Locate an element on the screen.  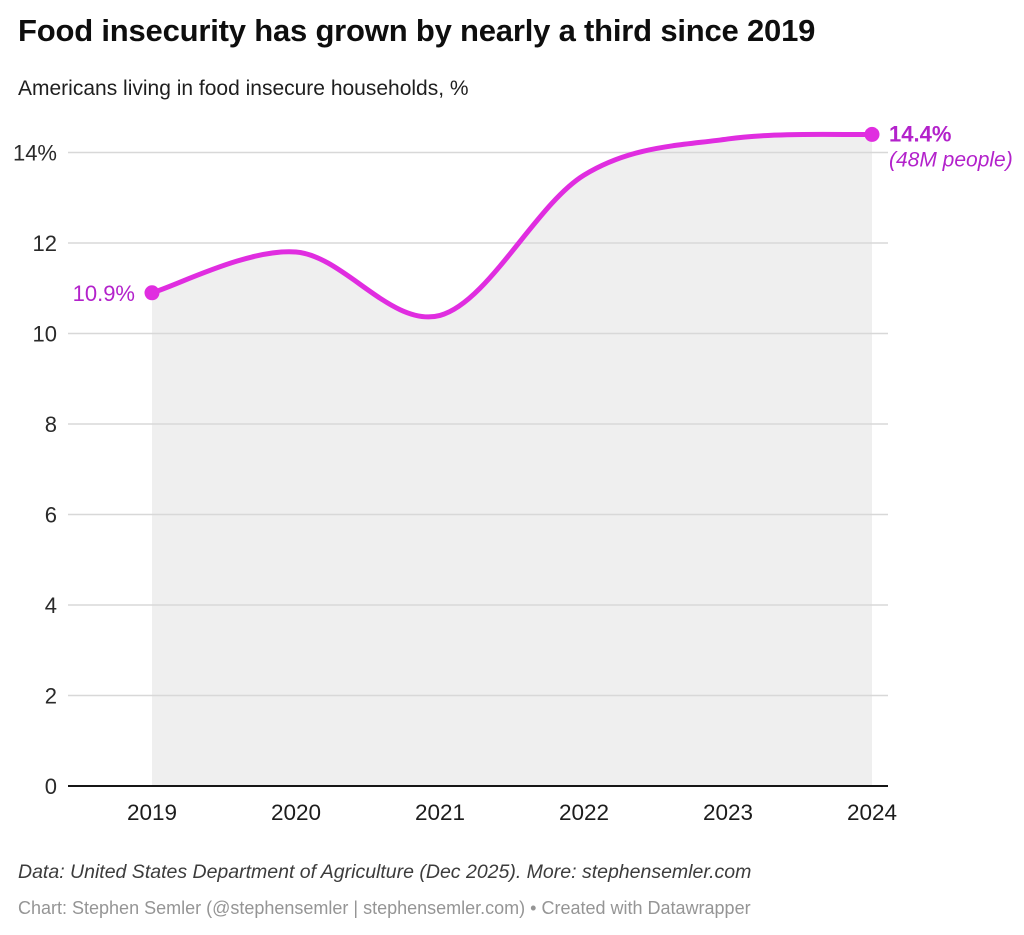
x-tick-label: 2023 is located at coordinates (728, 812).